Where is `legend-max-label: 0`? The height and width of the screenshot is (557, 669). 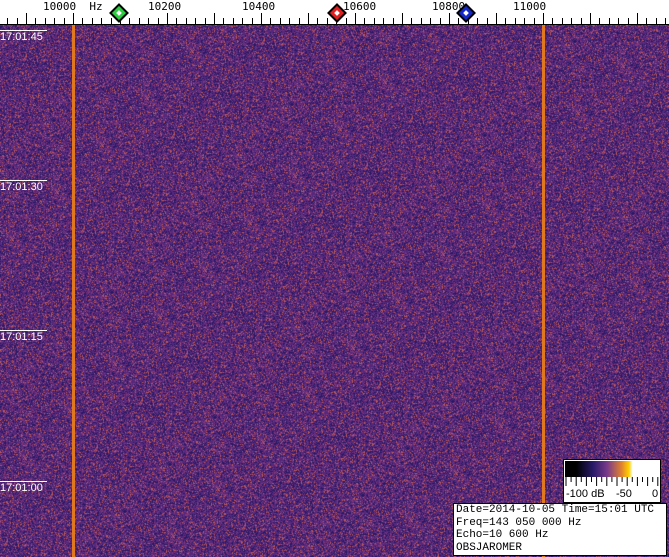 legend-max-label: 0 is located at coordinates (655, 494).